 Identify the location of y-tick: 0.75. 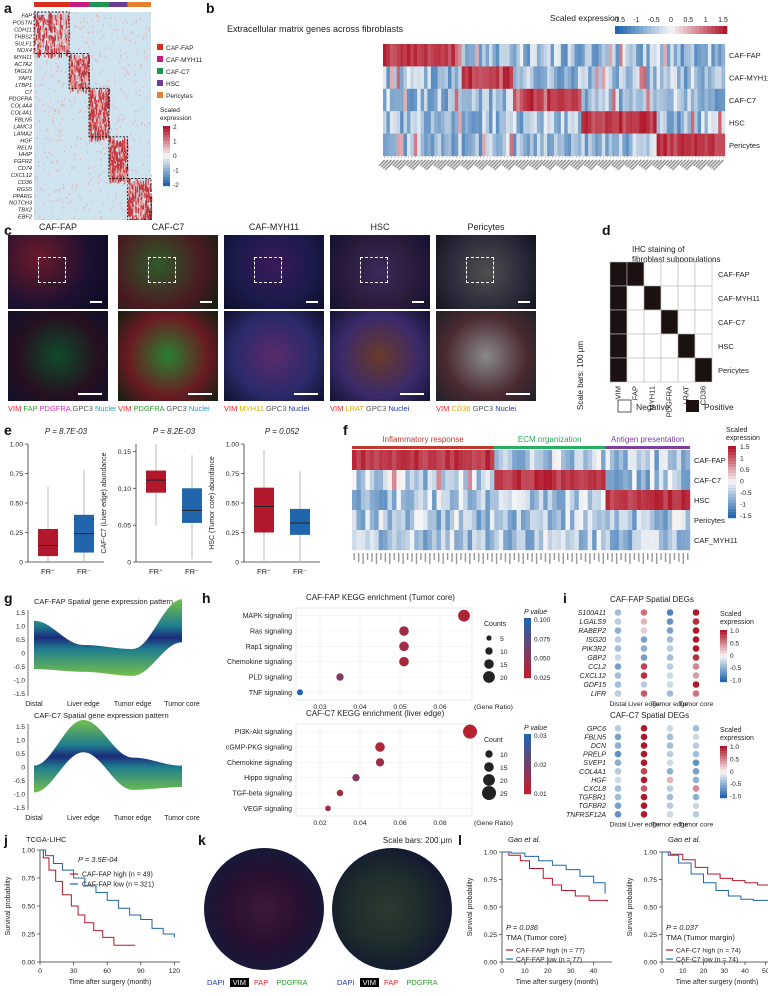
(16, 474).